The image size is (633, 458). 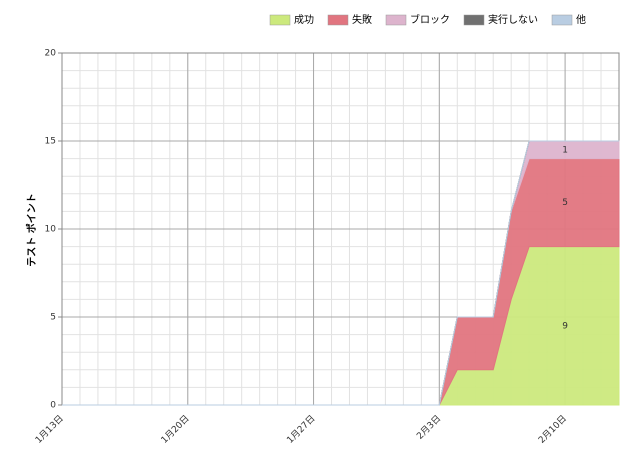 I want to click on data-label: 5, so click(x=565, y=203).